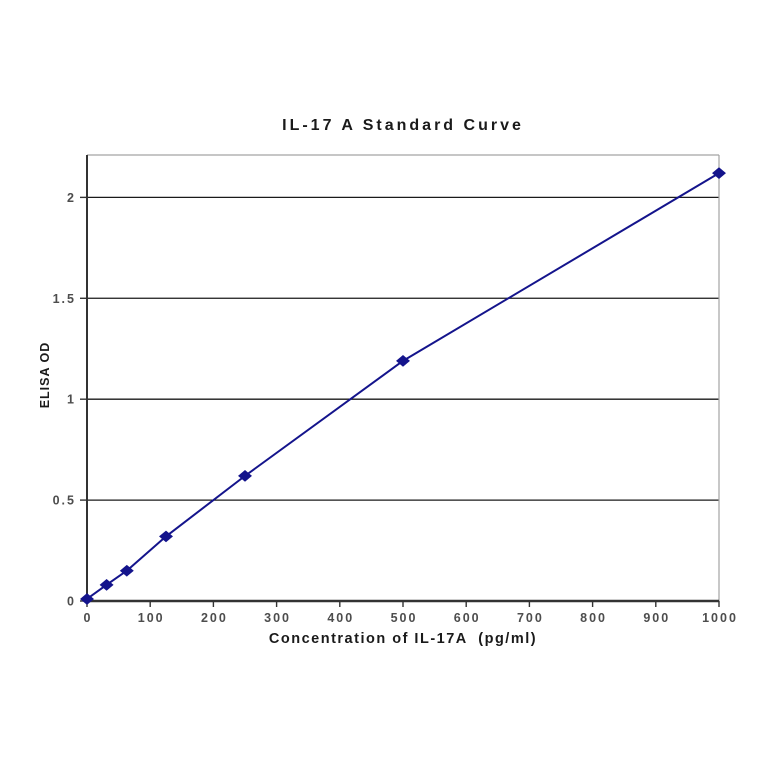 The height and width of the screenshot is (764, 764). I want to click on x-tick-label: 500, so click(404, 618).